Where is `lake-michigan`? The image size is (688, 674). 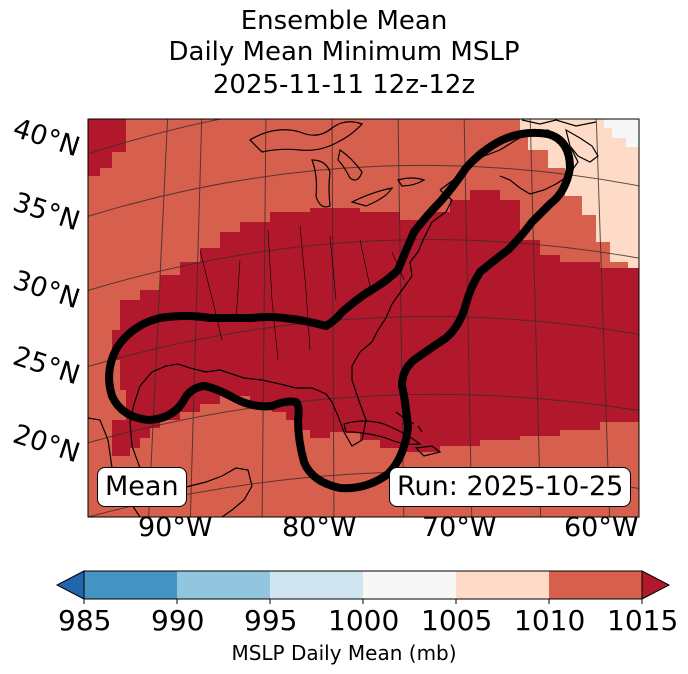
lake-michigan is located at coordinates (321, 183).